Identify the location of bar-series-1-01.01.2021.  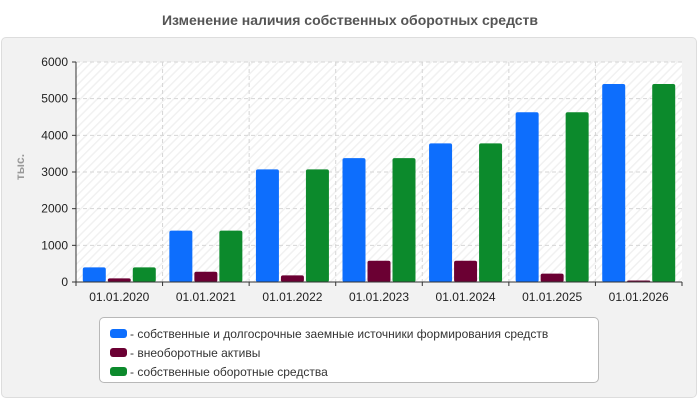
(205, 277).